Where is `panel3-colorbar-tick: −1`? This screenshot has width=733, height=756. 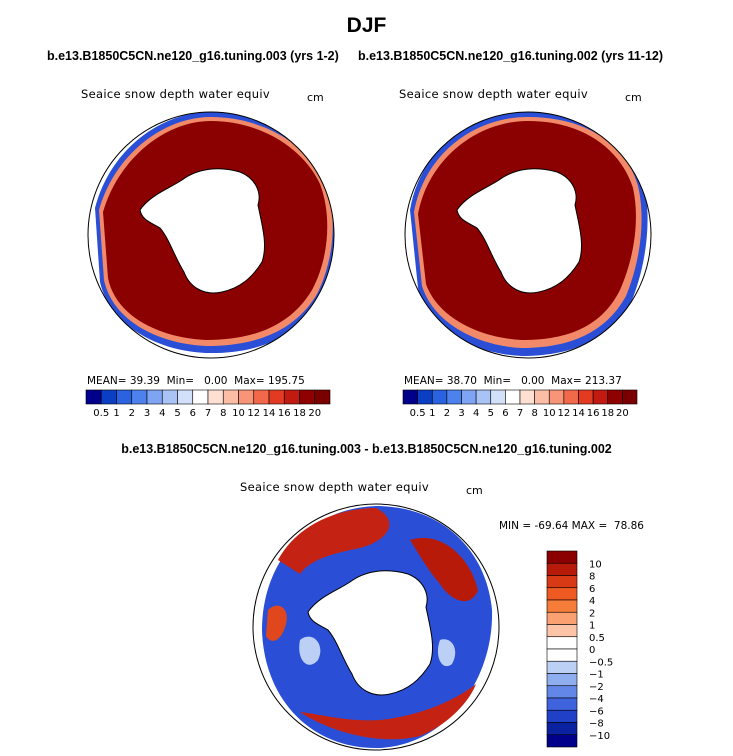
panel3-colorbar-tick: −1 is located at coordinates (596, 675).